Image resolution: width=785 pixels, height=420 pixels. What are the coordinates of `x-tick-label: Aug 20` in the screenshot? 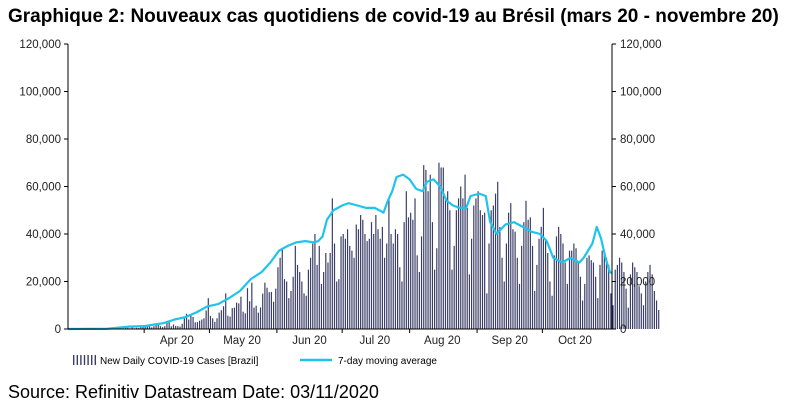 It's located at (442, 341).